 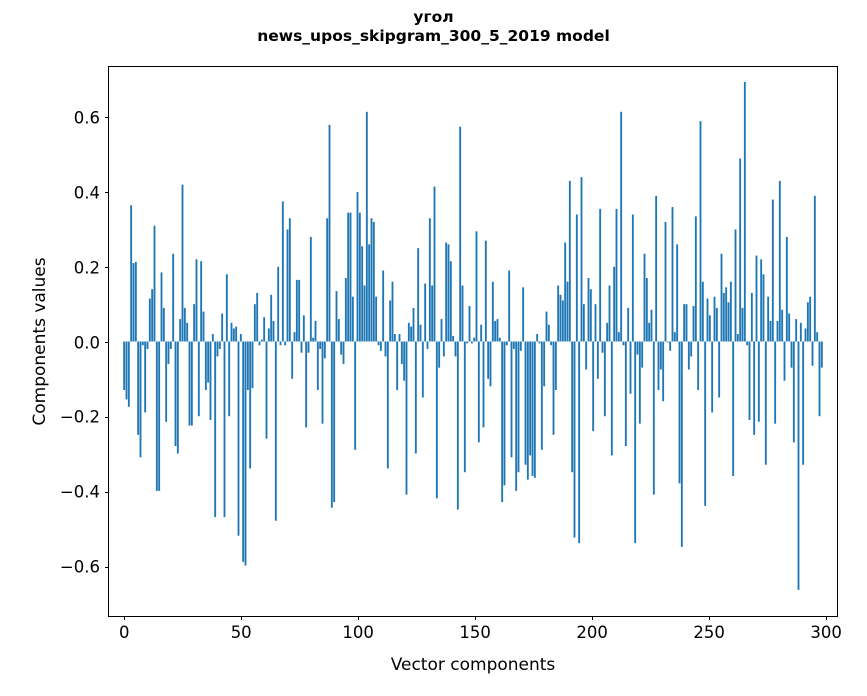 I want to click on y-tick-label: 0.4, so click(x=86, y=193).